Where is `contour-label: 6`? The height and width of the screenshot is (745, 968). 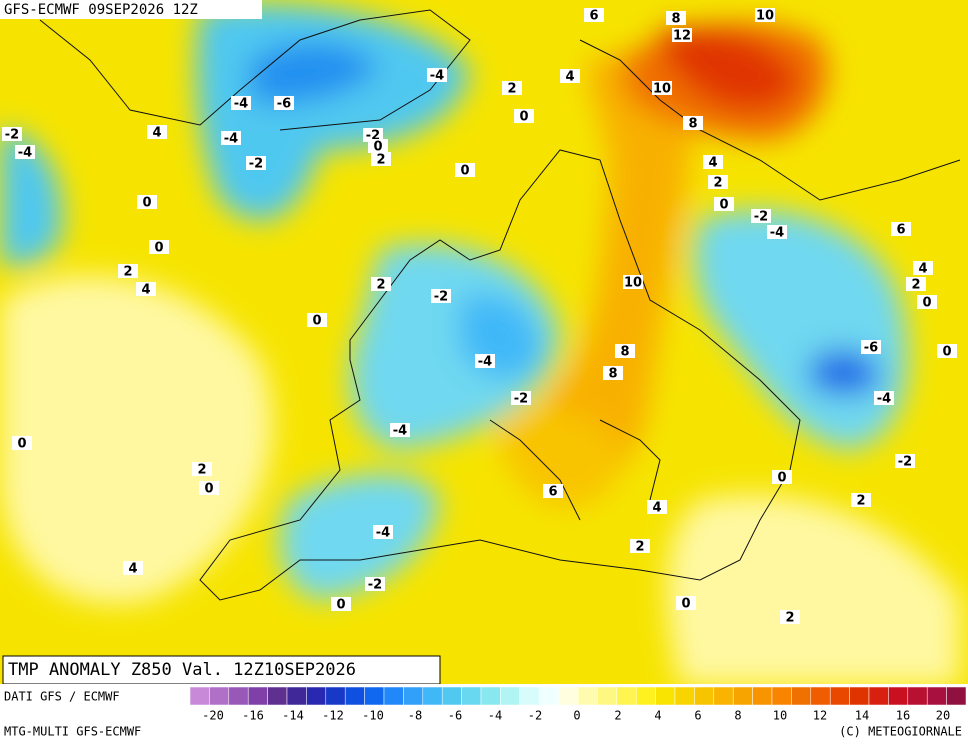 contour-label: 6 is located at coordinates (552, 492).